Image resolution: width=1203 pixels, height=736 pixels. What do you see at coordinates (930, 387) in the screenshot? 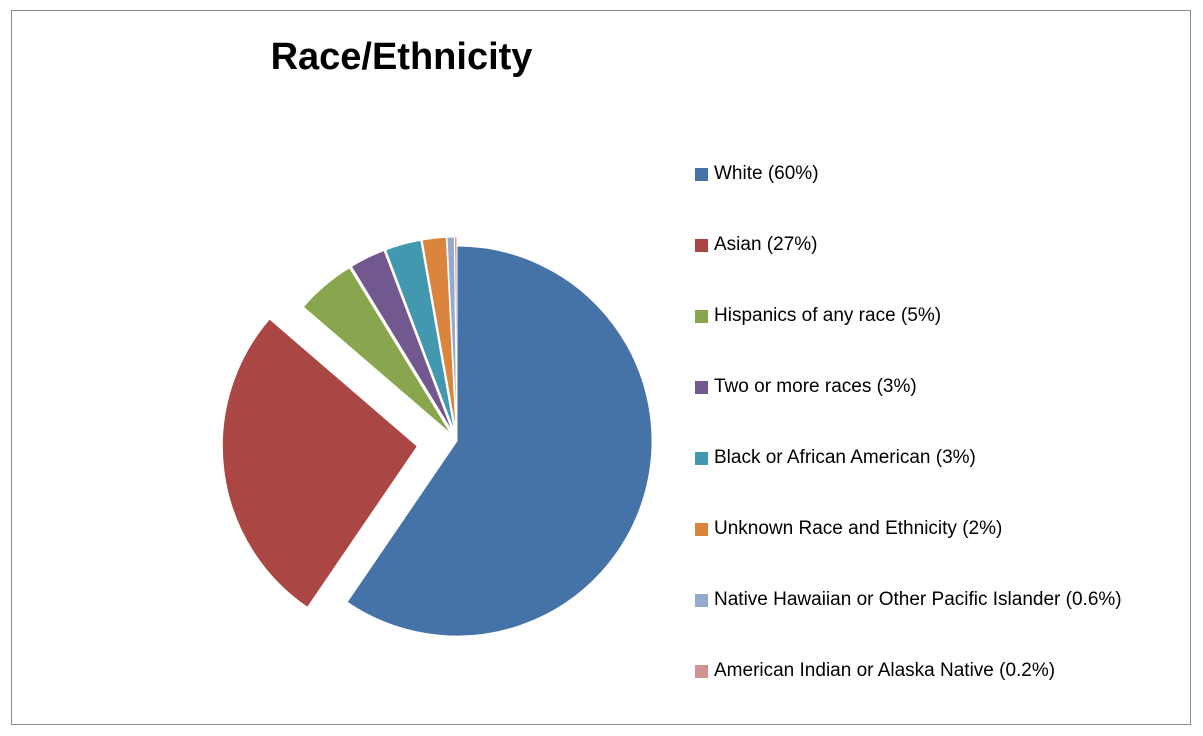
I see `legend-item: Two or more races (3%)` at bounding box center [930, 387].